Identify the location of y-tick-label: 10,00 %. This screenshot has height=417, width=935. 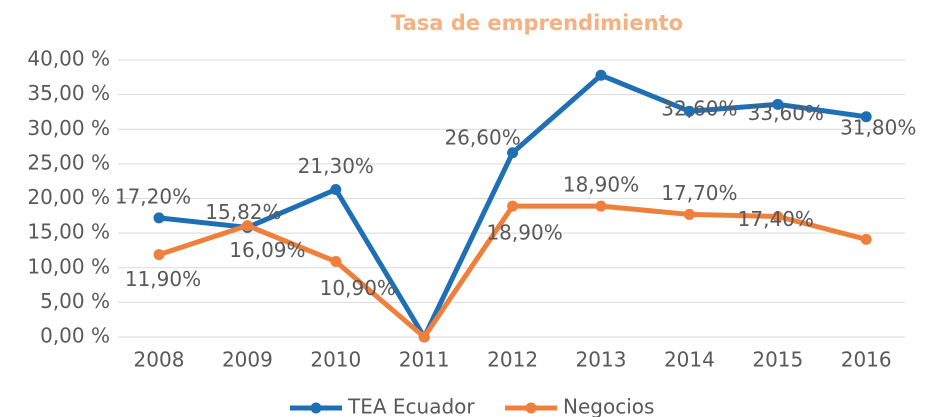
(68, 266).